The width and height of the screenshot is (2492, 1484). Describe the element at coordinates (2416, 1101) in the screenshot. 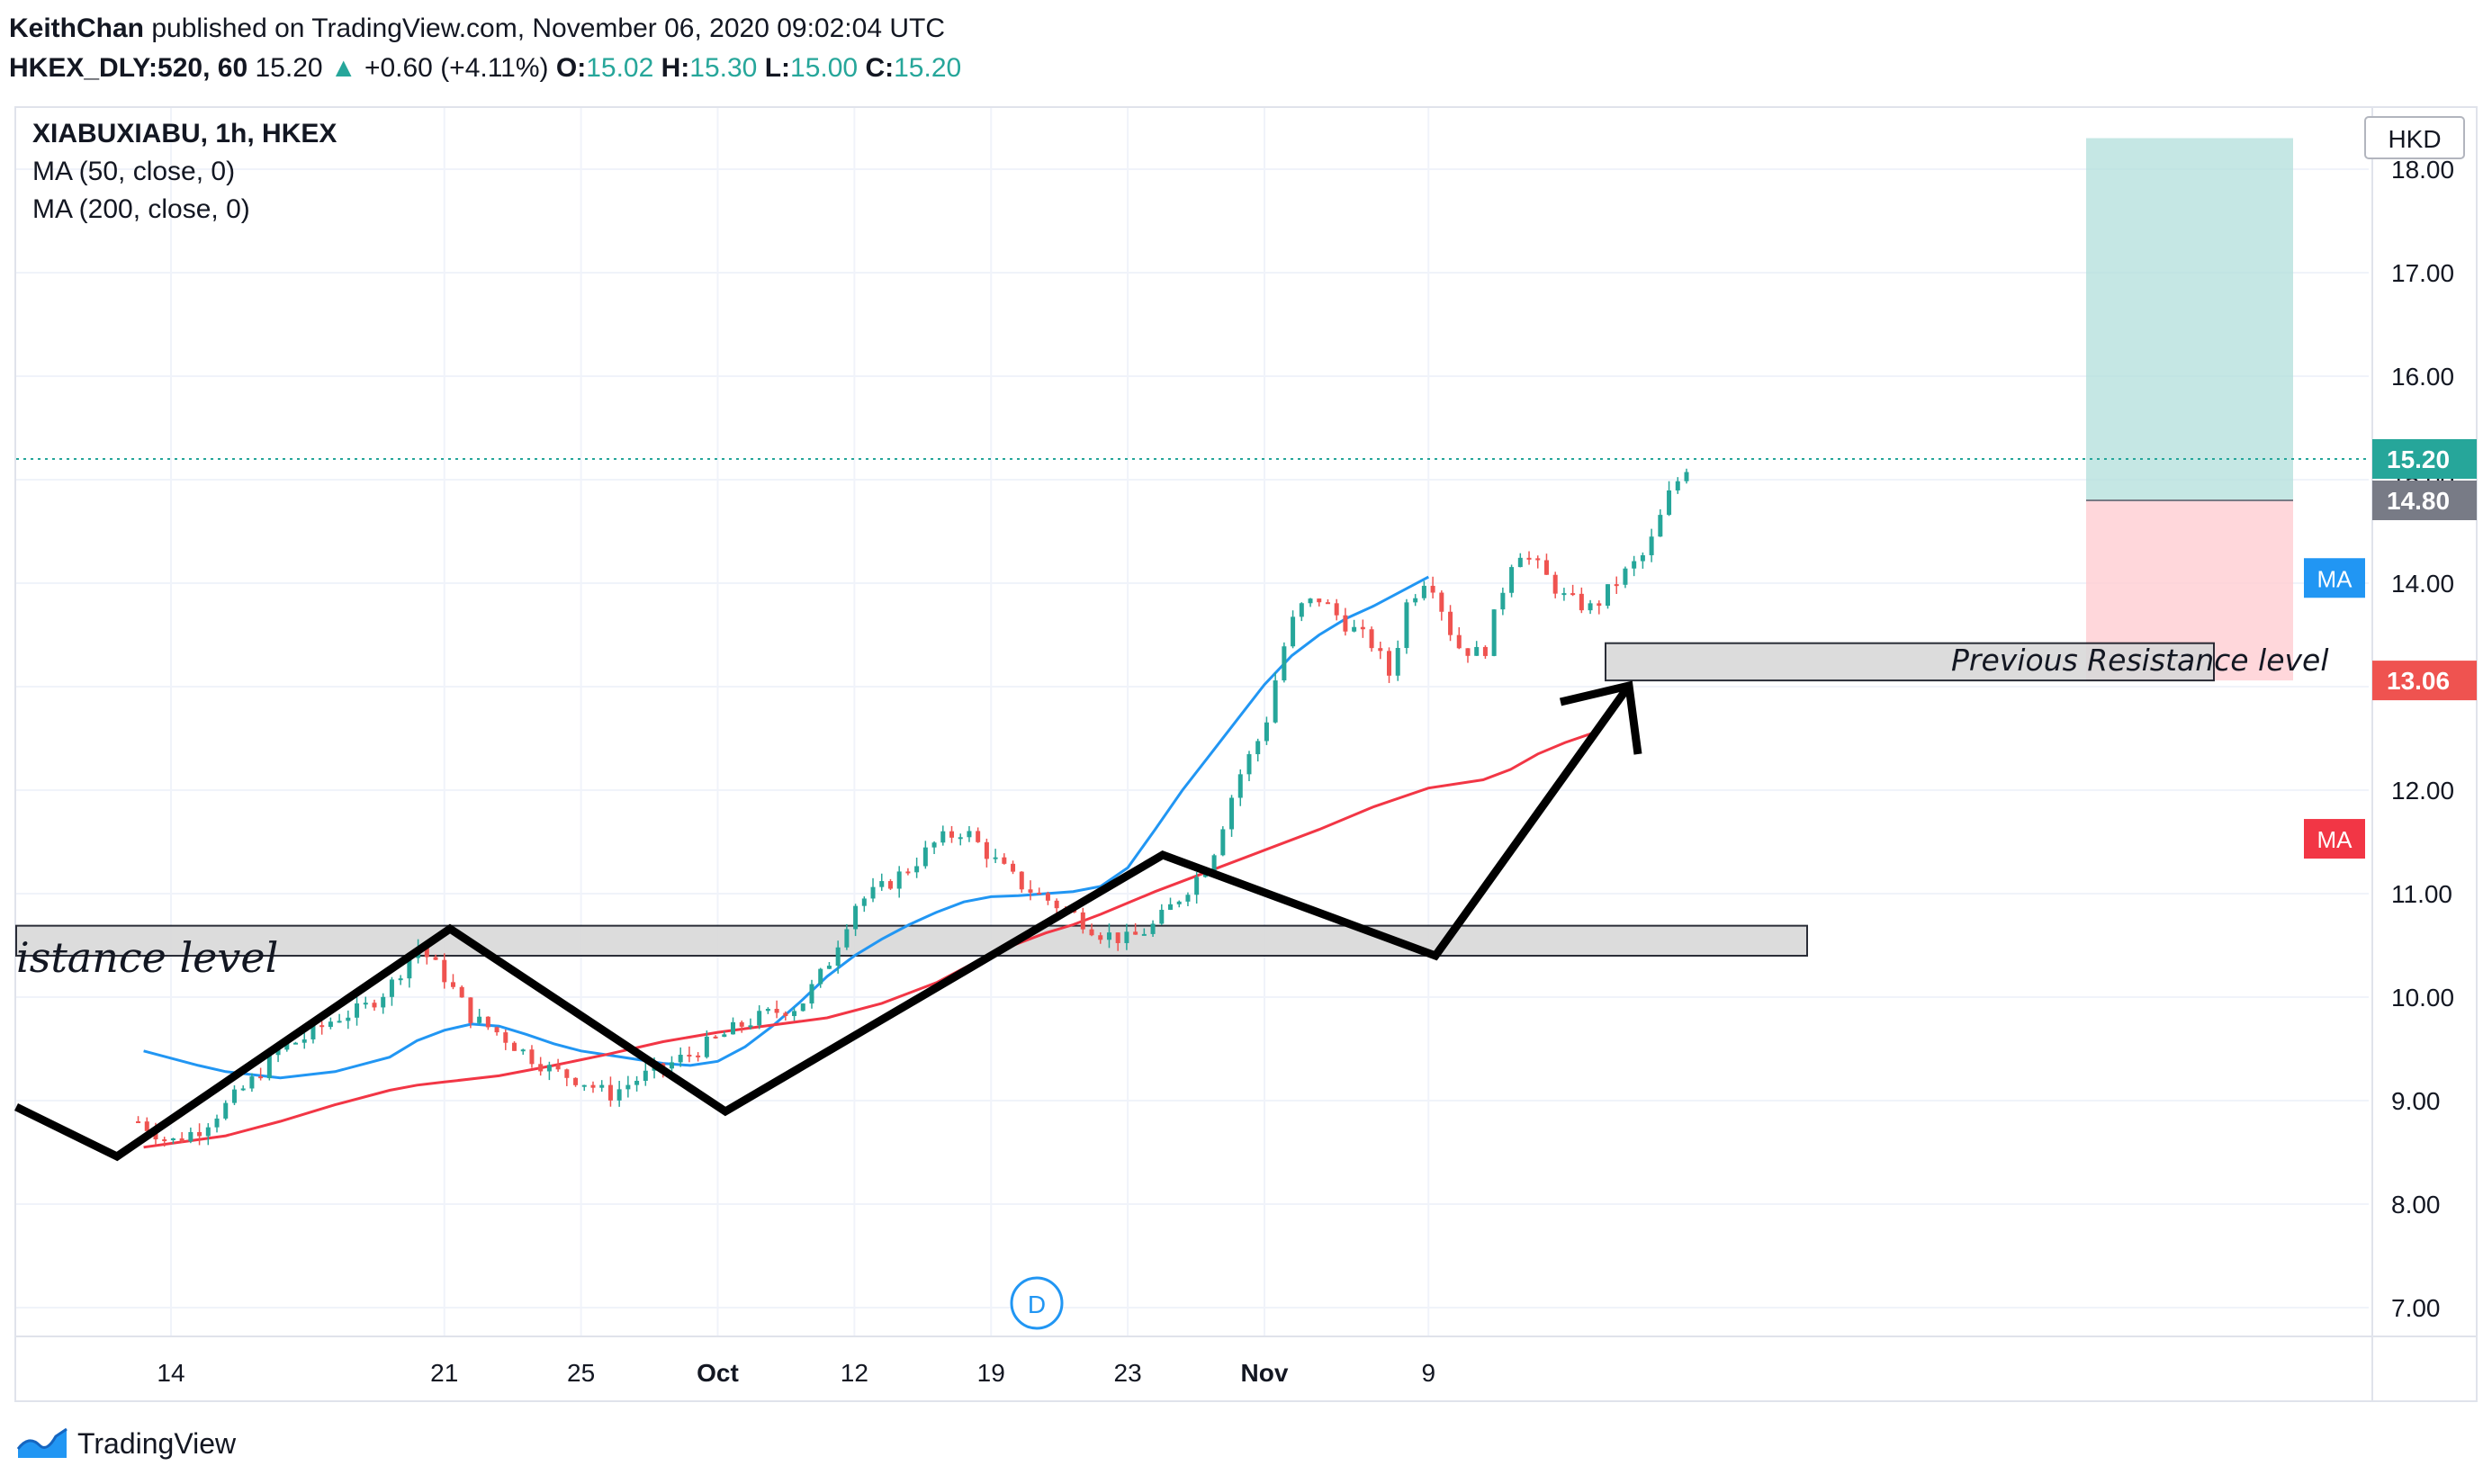

I see `price-tick-label: 9.00` at that location.